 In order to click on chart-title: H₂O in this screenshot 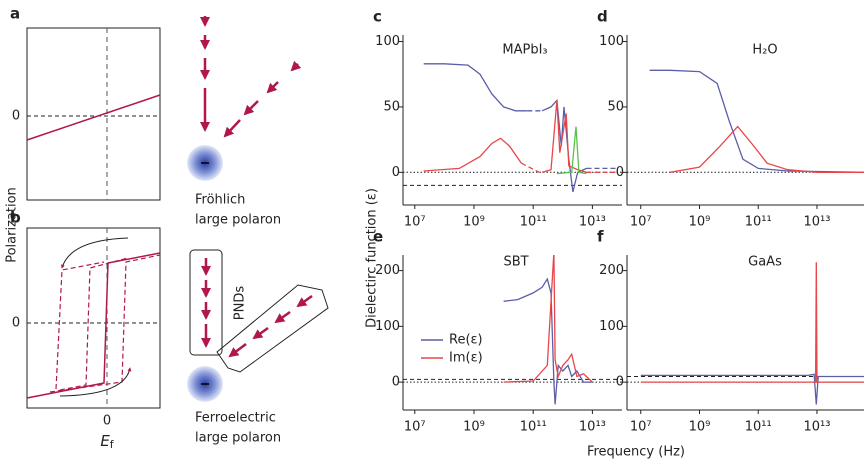, I will do `click(764, 50)`.